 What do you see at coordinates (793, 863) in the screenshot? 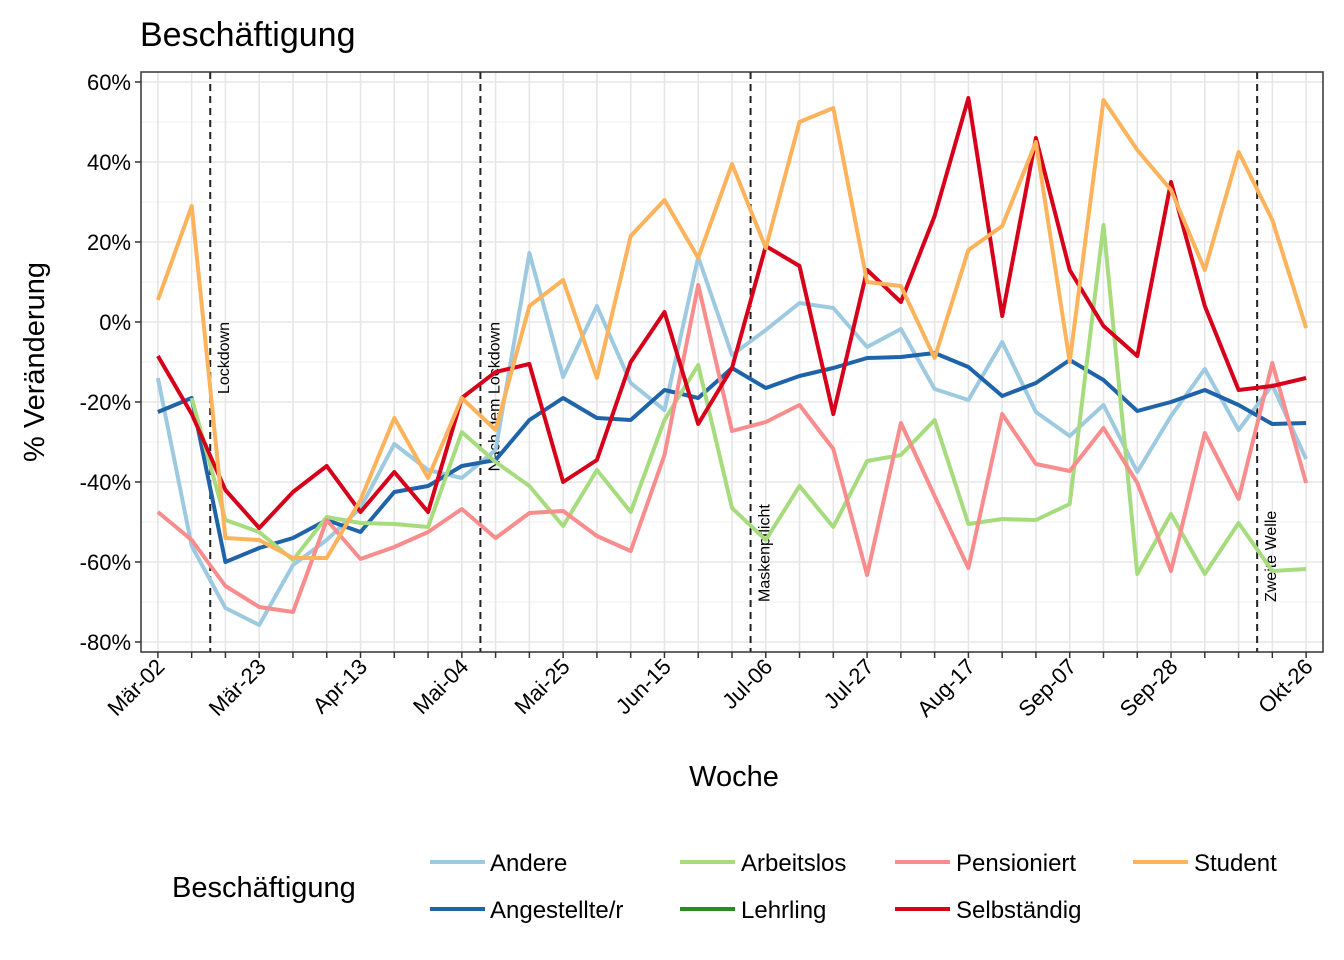
I see `legend-label: Arbeitslos` at bounding box center [793, 863].